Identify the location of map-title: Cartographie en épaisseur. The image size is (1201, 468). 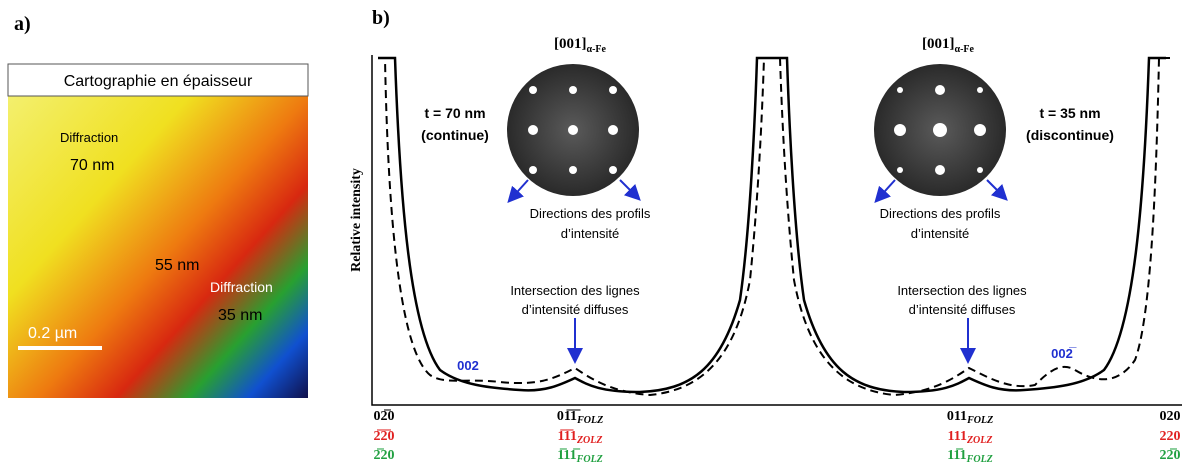
(158, 81).